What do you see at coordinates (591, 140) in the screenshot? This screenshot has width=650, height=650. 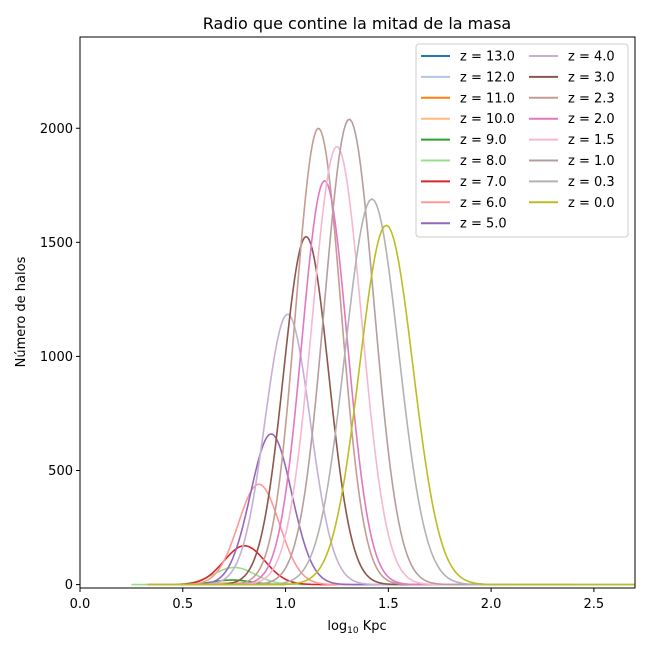 I see `legend-entry: z = 1.5` at bounding box center [591, 140].